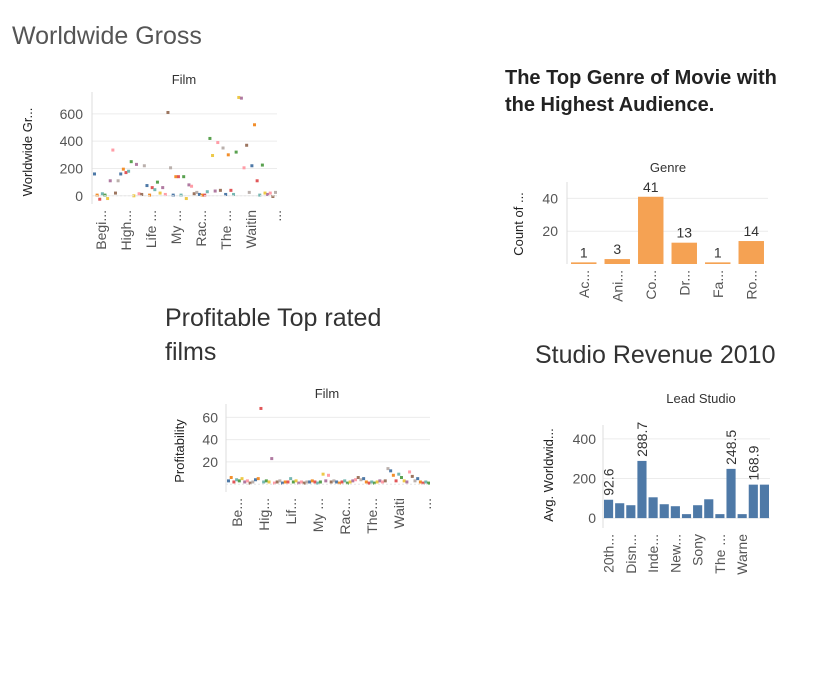 The height and width of the screenshot is (685, 832). I want to click on profit-header: Film, so click(327, 393).